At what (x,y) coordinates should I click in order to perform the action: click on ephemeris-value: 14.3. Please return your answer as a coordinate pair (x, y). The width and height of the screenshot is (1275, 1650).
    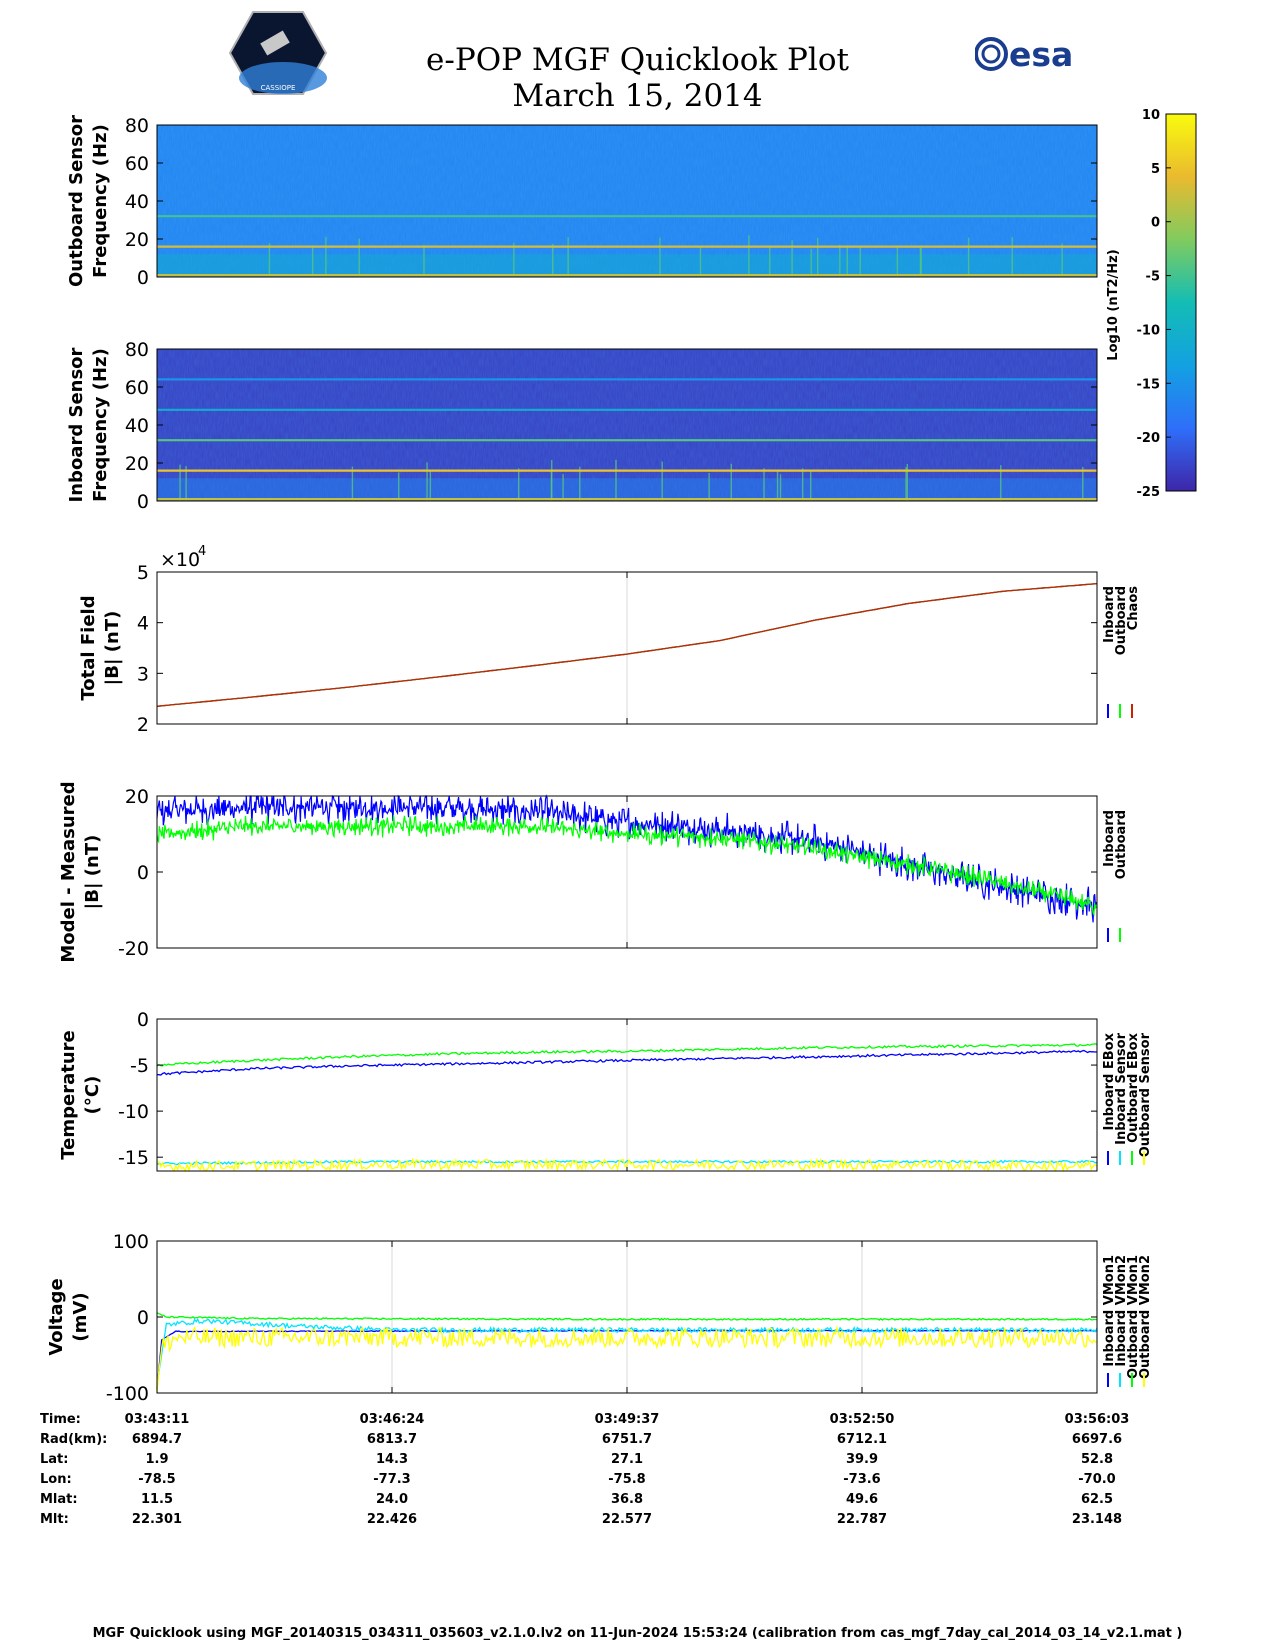
    Looking at the image, I should click on (392, 1459).